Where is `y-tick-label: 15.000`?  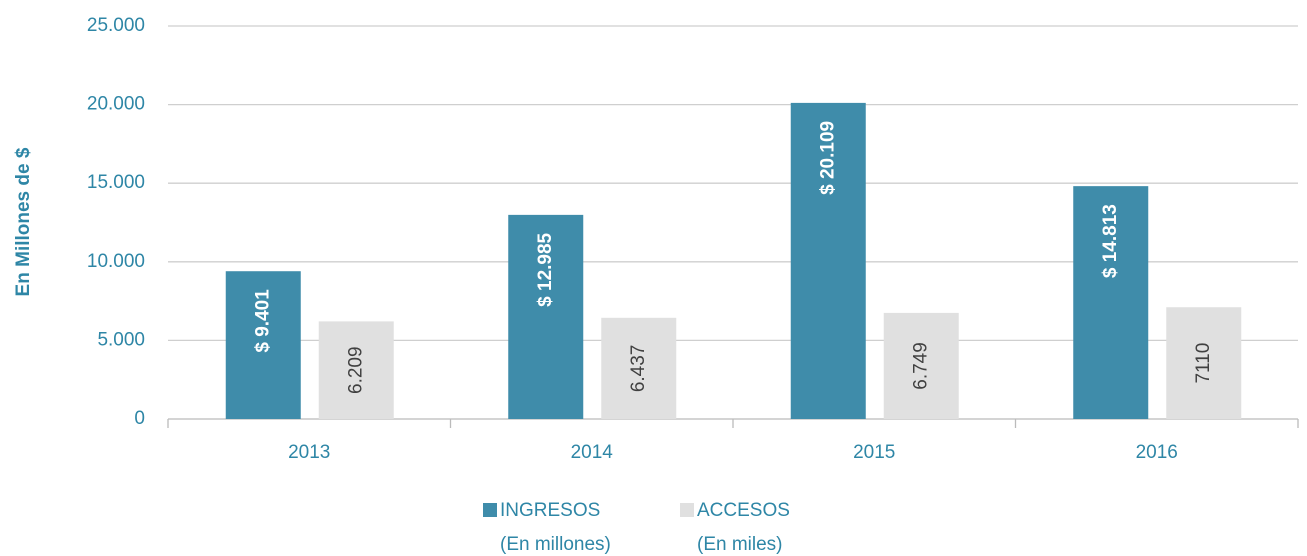 y-tick-label: 15.000 is located at coordinates (116, 182).